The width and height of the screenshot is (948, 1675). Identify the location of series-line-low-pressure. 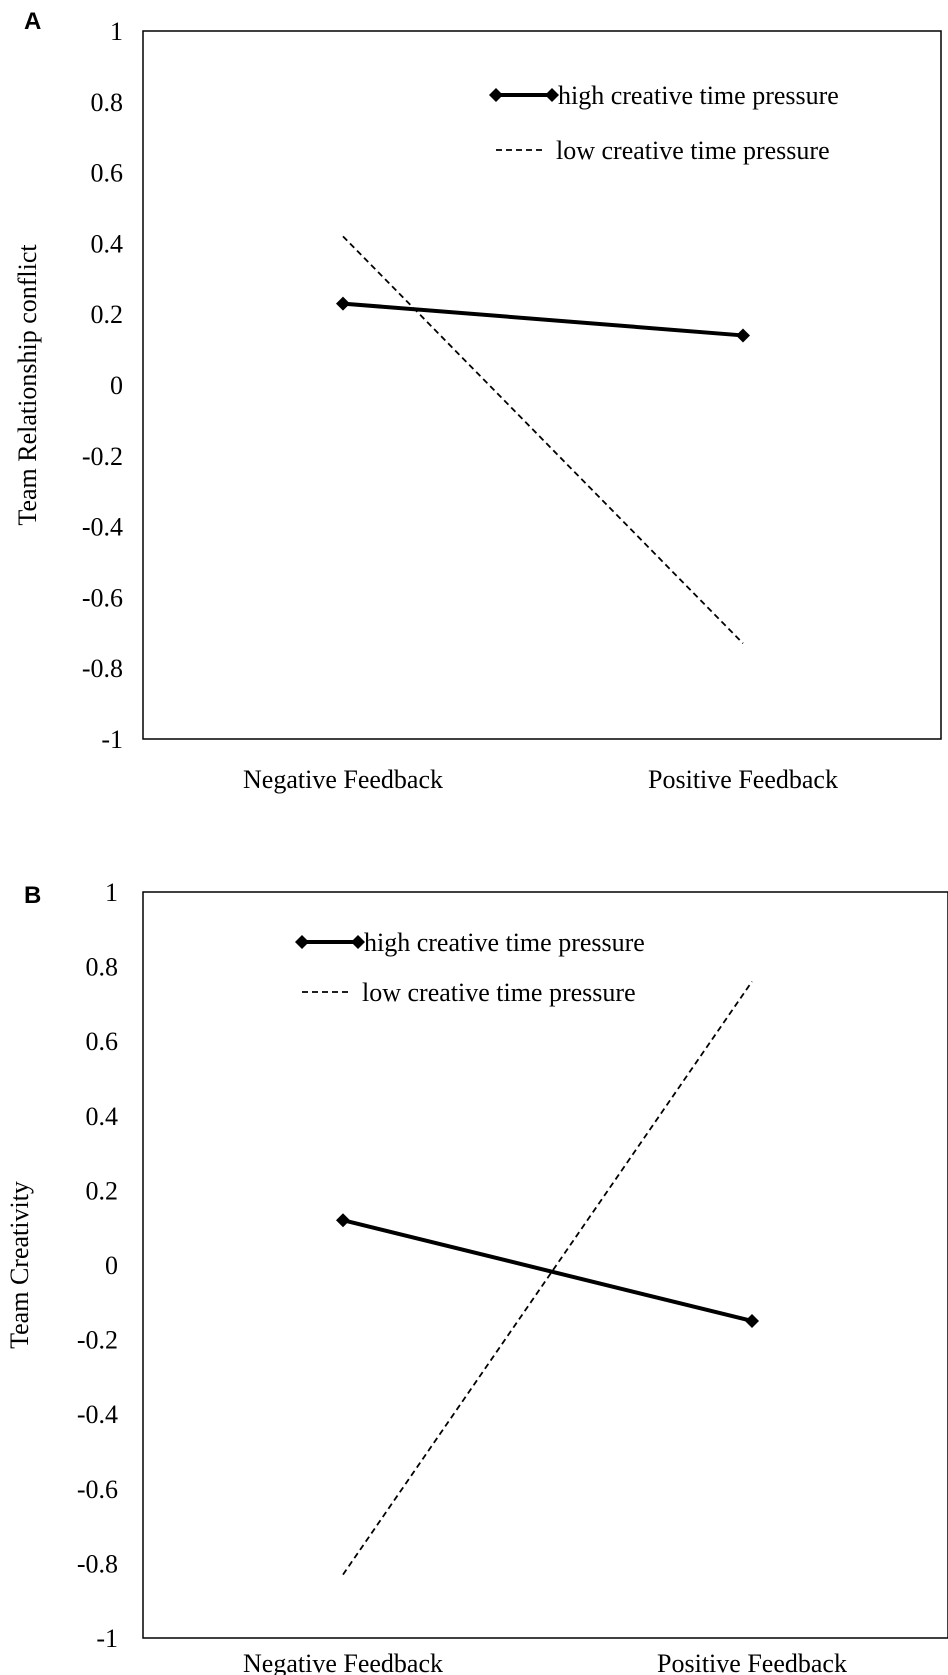
(543, 440).